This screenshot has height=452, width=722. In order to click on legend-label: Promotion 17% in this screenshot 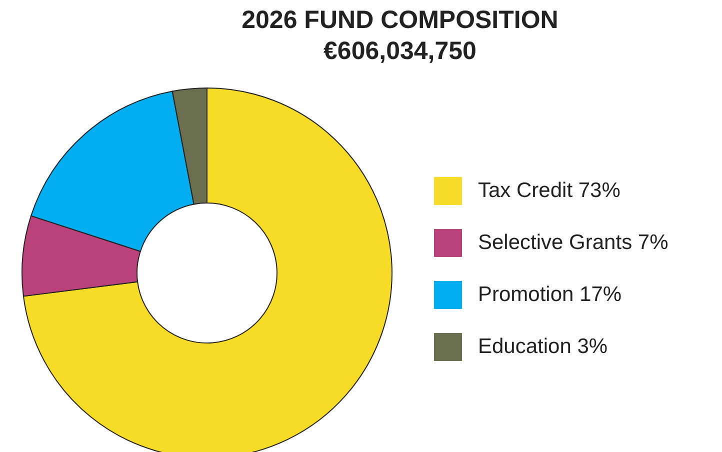, I will do `click(550, 295)`.